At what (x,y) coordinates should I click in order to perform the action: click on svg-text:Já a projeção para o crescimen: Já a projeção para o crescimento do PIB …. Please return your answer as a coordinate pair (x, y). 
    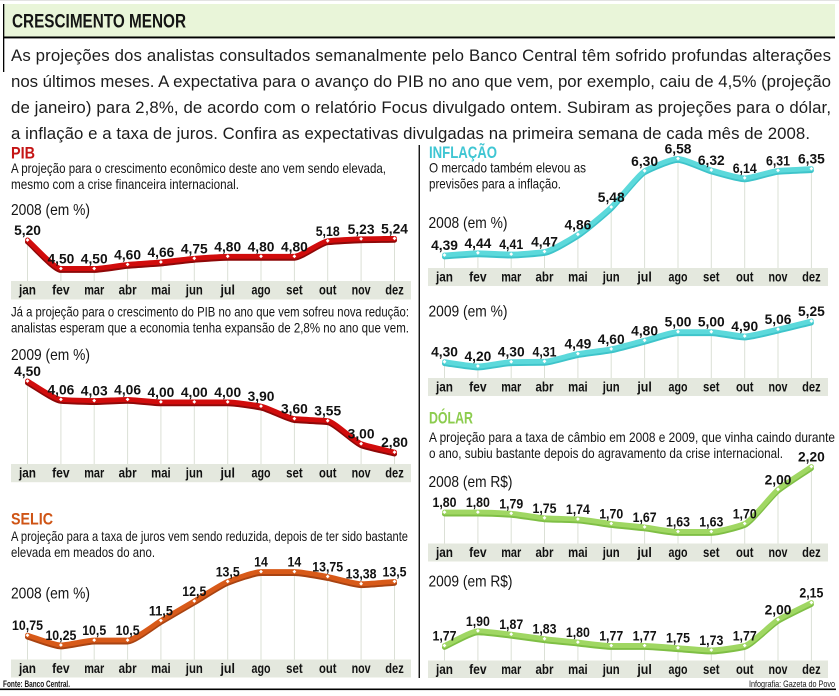
    Looking at the image, I should click on (210, 312).